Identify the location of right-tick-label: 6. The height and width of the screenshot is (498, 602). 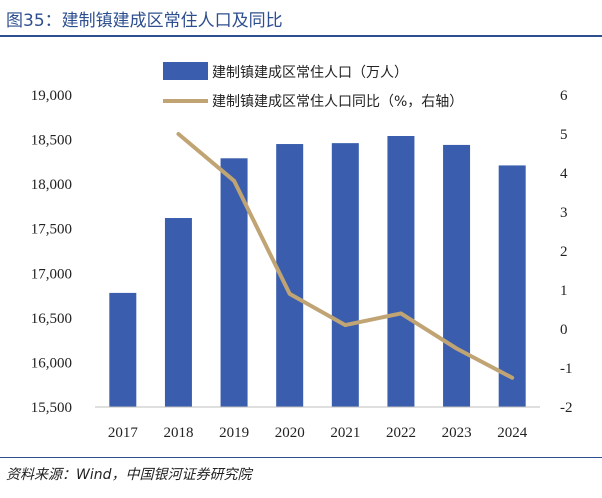
(564, 96).